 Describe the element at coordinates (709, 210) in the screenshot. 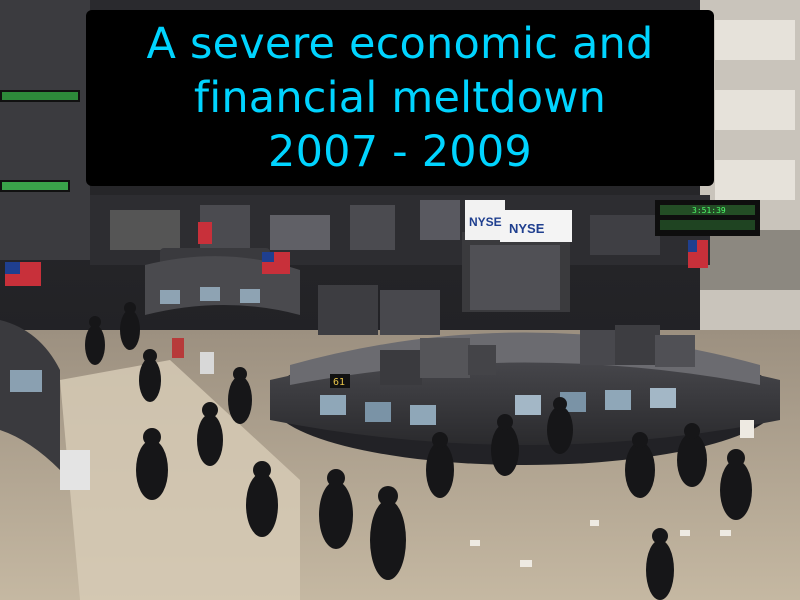

I see `ticker-time: 3:51:39` at that location.